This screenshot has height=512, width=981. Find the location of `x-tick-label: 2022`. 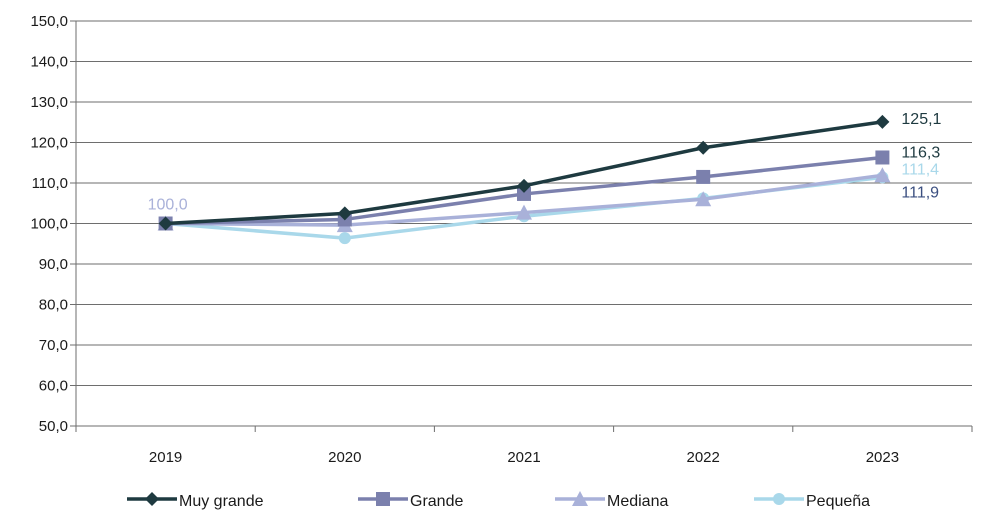

x-tick-label: 2022 is located at coordinates (703, 457).